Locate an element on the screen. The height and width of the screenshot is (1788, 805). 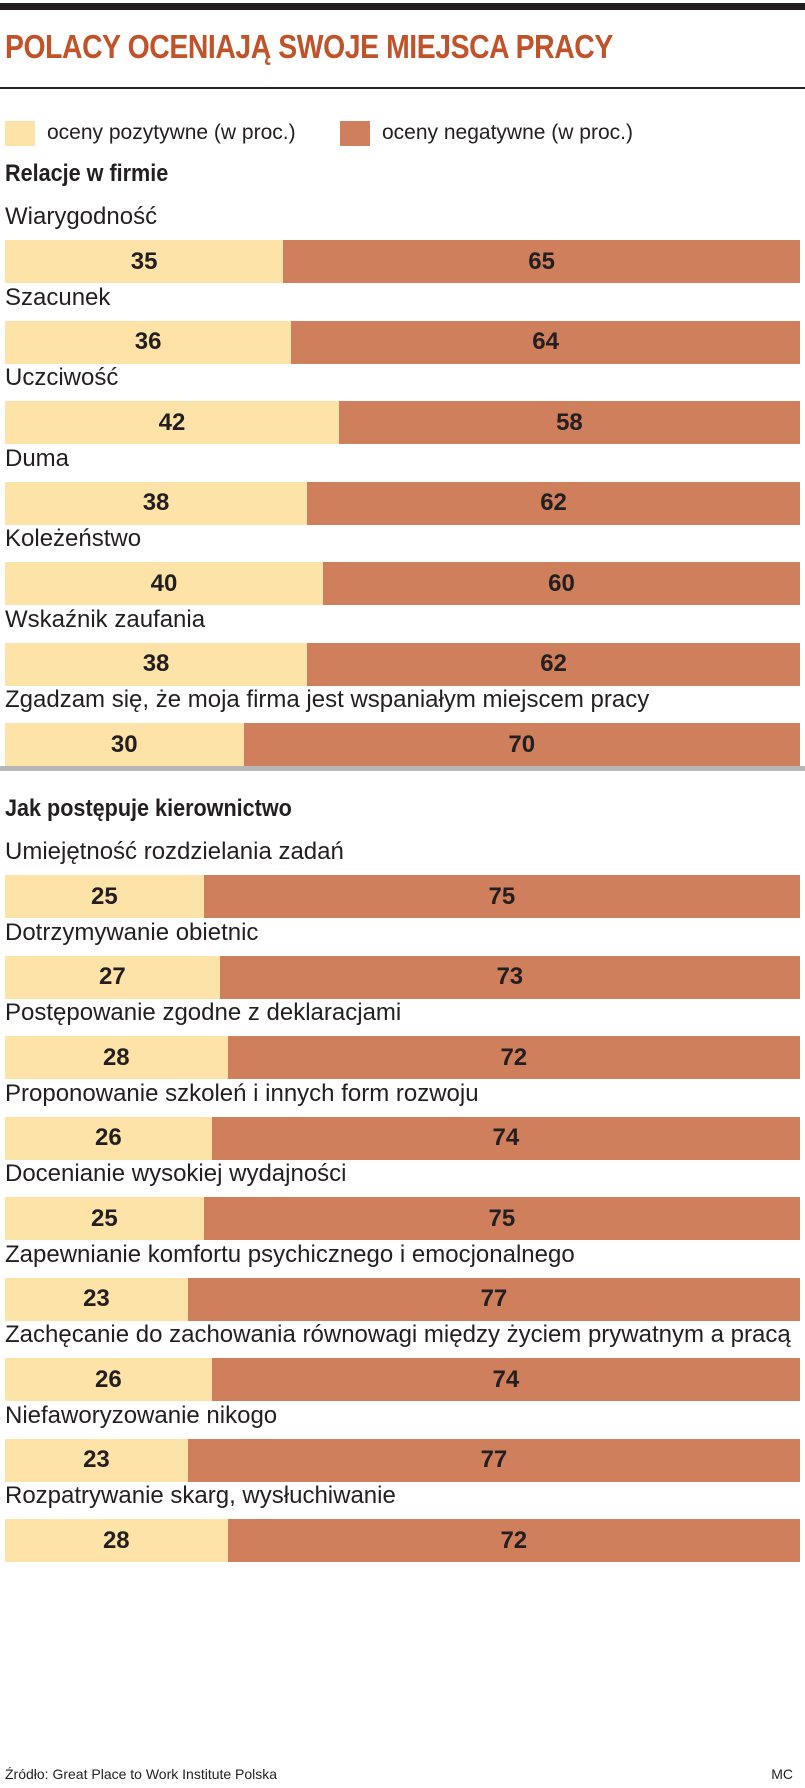
category-label: Wiarygodność is located at coordinates (81, 216).